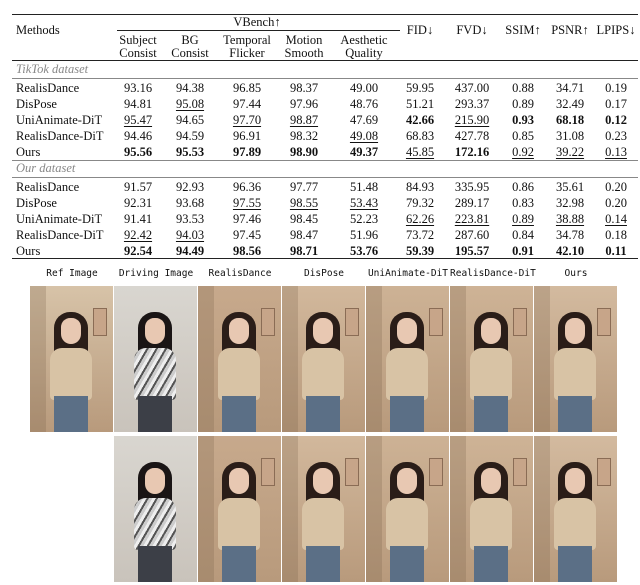 The image size is (640, 585). What do you see at coordinates (364, 88) in the screenshot?
I see `metric-cell: 49.00` at bounding box center [364, 88].